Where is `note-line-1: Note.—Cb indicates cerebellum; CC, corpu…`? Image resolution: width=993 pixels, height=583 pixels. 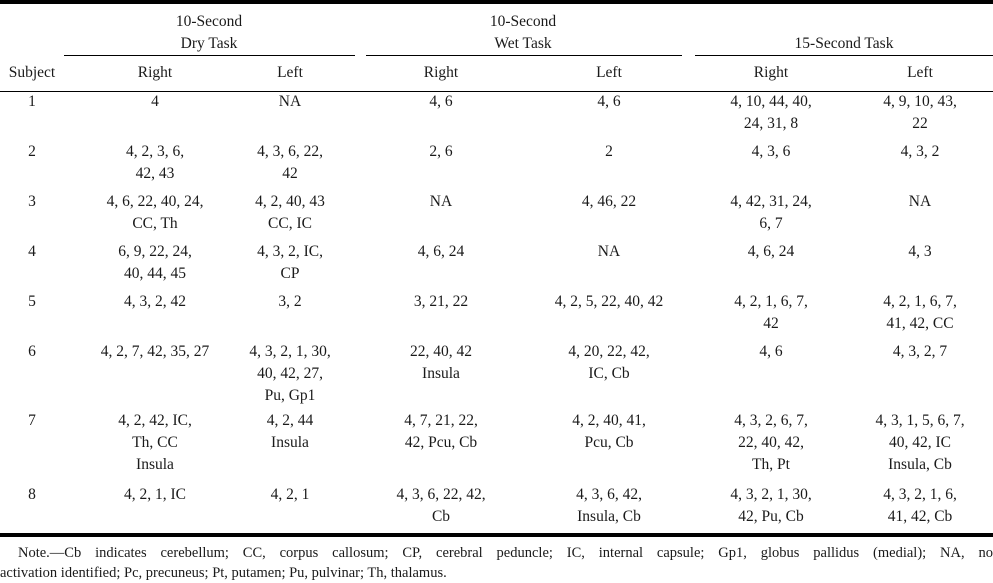 note-line-1: Note.—Cb indicates cerebellum; CC, corpu… is located at coordinates (505, 553).